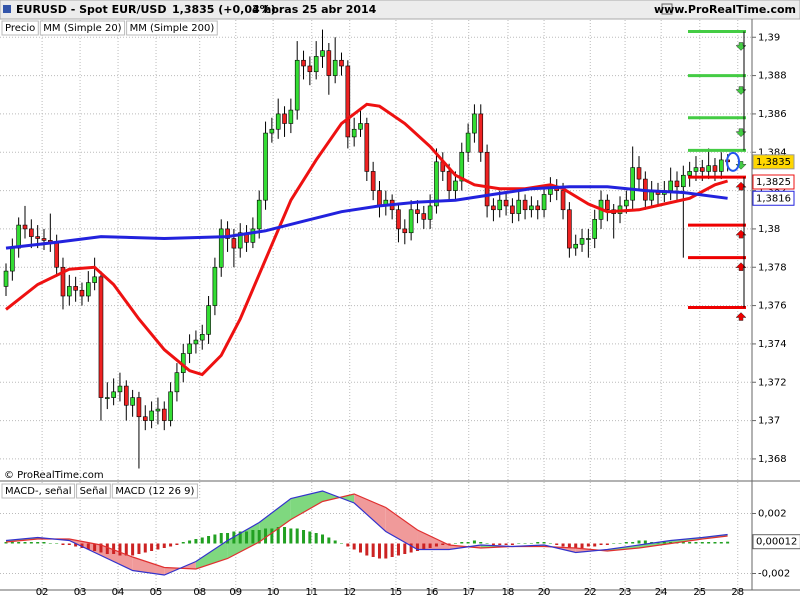 The width and height of the screenshot is (800, 600). What do you see at coordinates (699, 592) in the screenshot?
I see `x-tick-label: 25` at bounding box center [699, 592].